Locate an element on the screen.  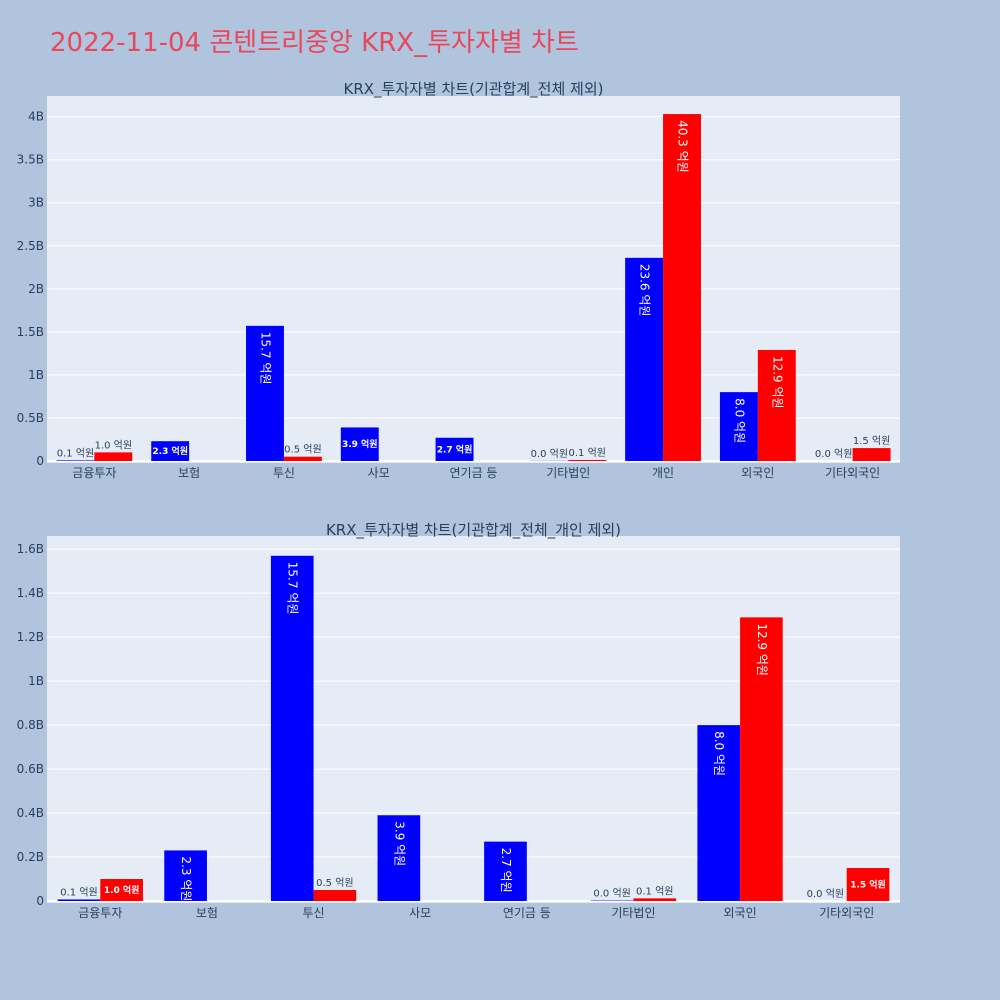
y-tick-label: 2.5B is located at coordinates (30, 246).